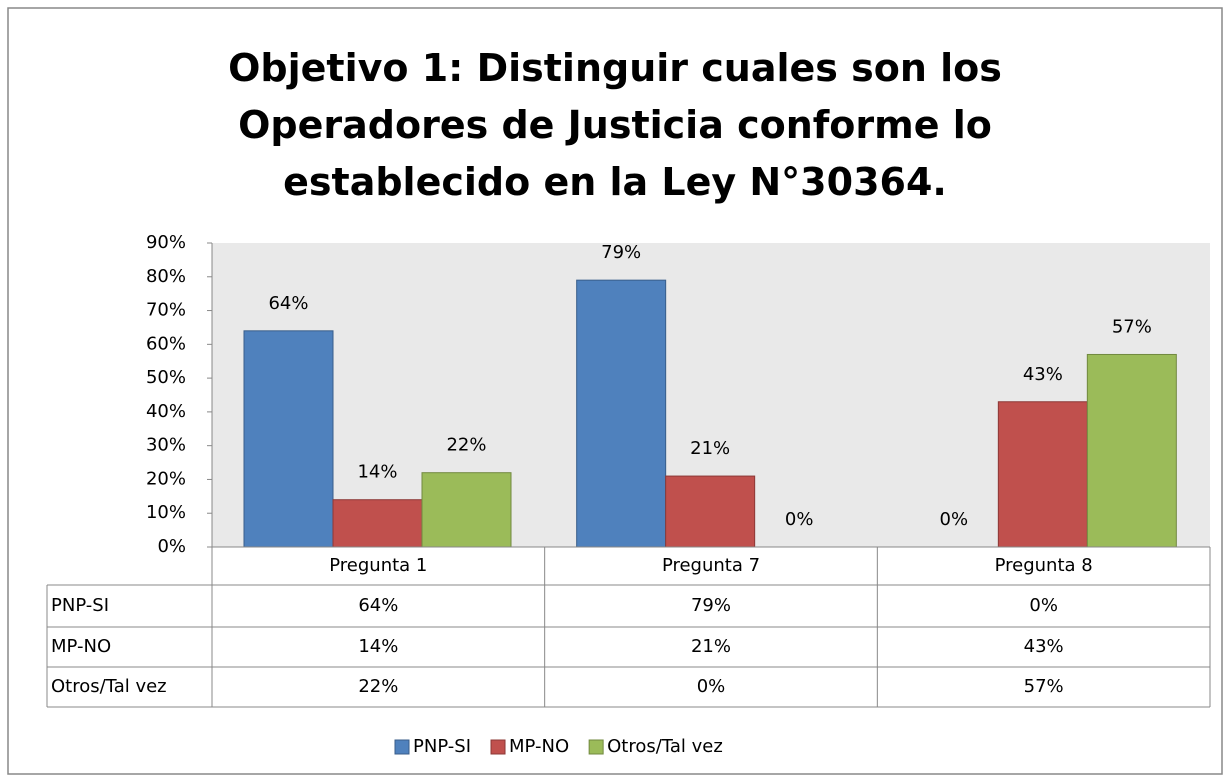 The width and height of the screenshot is (1230, 782). I want to click on table-row-label: PNP-SI, so click(80, 605).